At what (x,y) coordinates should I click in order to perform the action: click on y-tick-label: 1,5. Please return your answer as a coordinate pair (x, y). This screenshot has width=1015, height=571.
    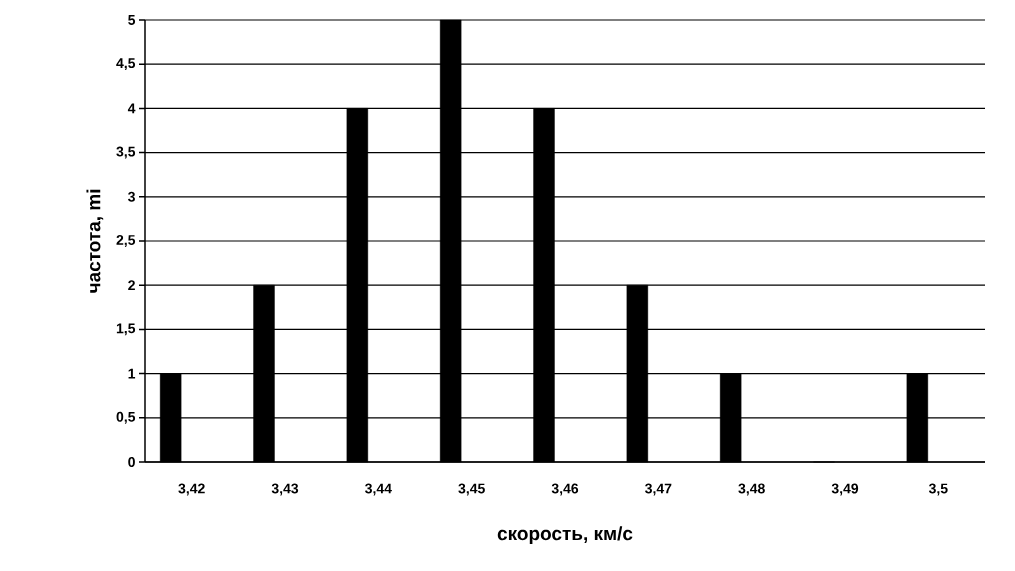
    Looking at the image, I should click on (126, 329).